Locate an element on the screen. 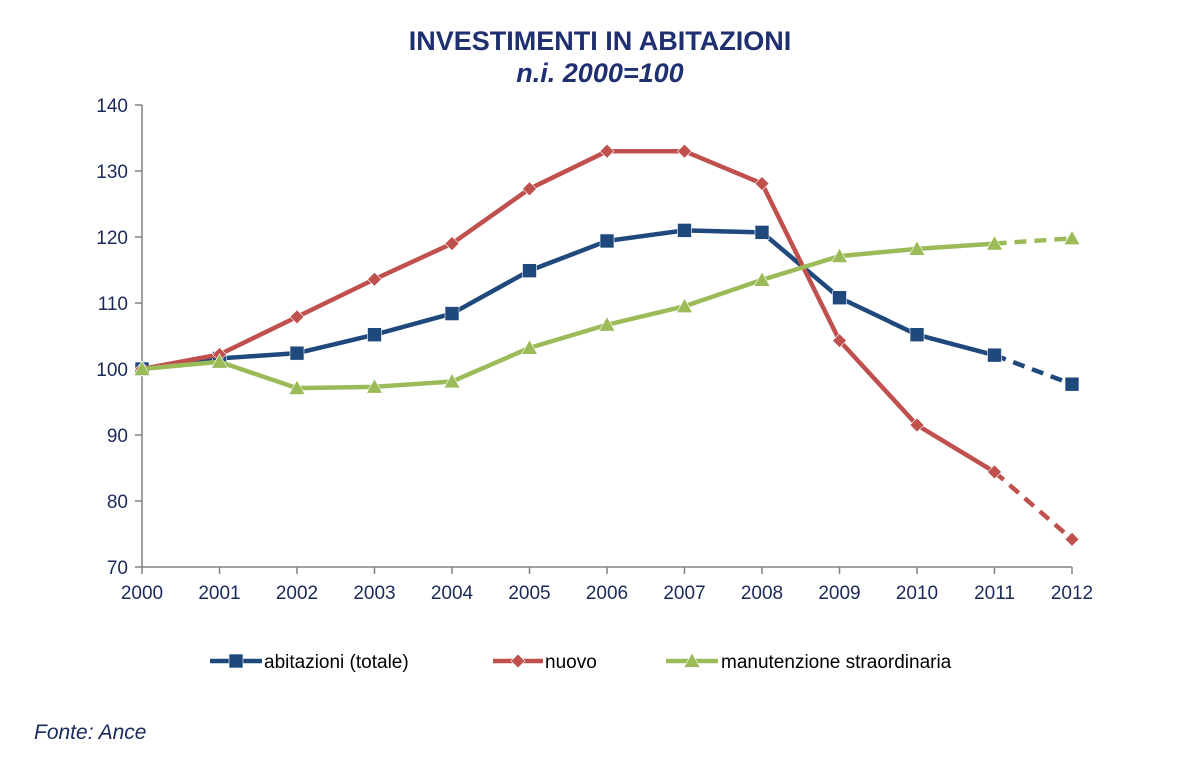 The image size is (1188, 757). x-tick-label: 2003 is located at coordinates (374, 593).